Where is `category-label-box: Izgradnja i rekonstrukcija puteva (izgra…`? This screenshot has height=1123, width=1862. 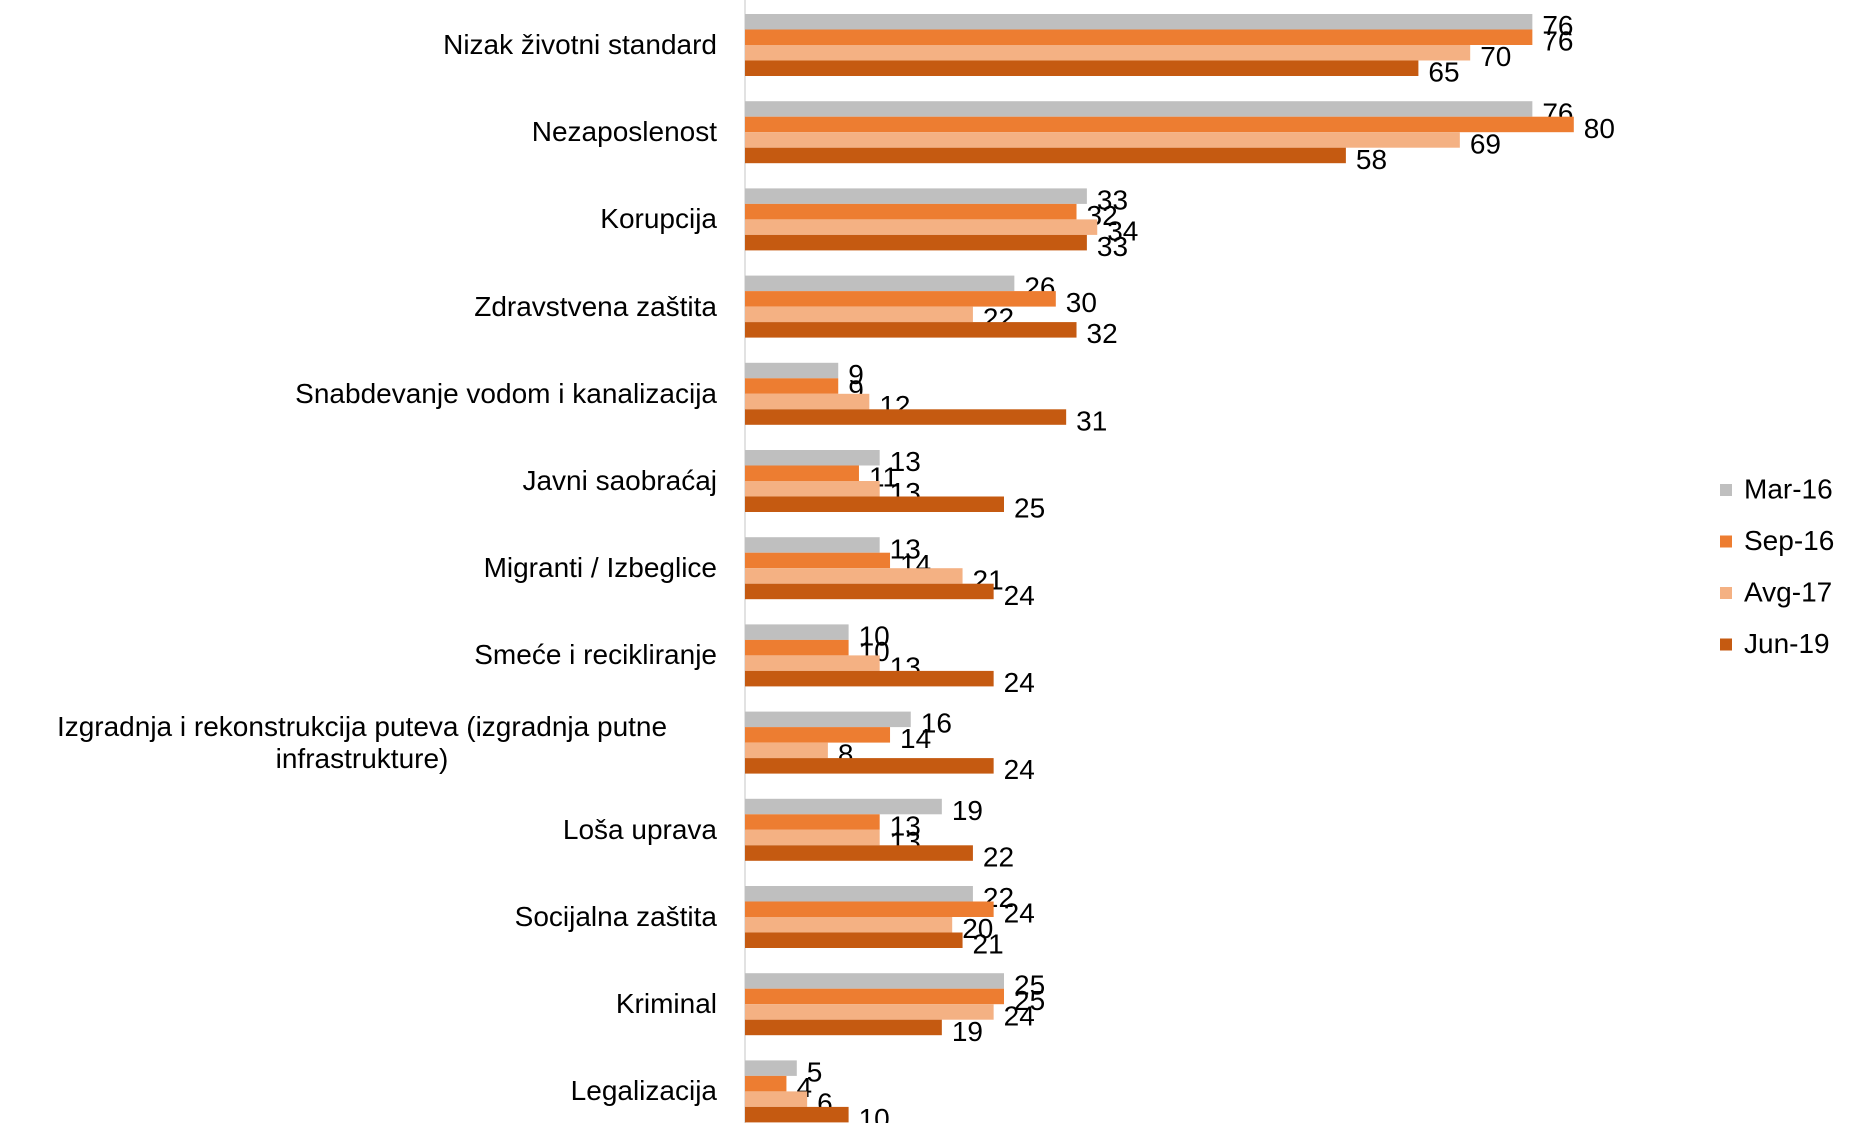
category-label-box: Izgradnja i rekonstrukcija puteva (izgra… is located at coordinates (362, 743).